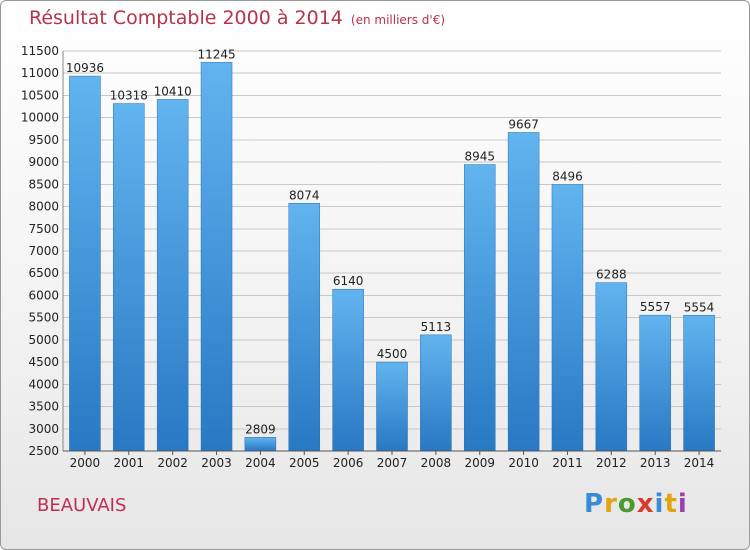 Image resolution: width=750 pixels, height=550 pixels. Describe the element at coordinates (43, 384) in the screenshot. I see `y-tick-label: 4000` at that location.